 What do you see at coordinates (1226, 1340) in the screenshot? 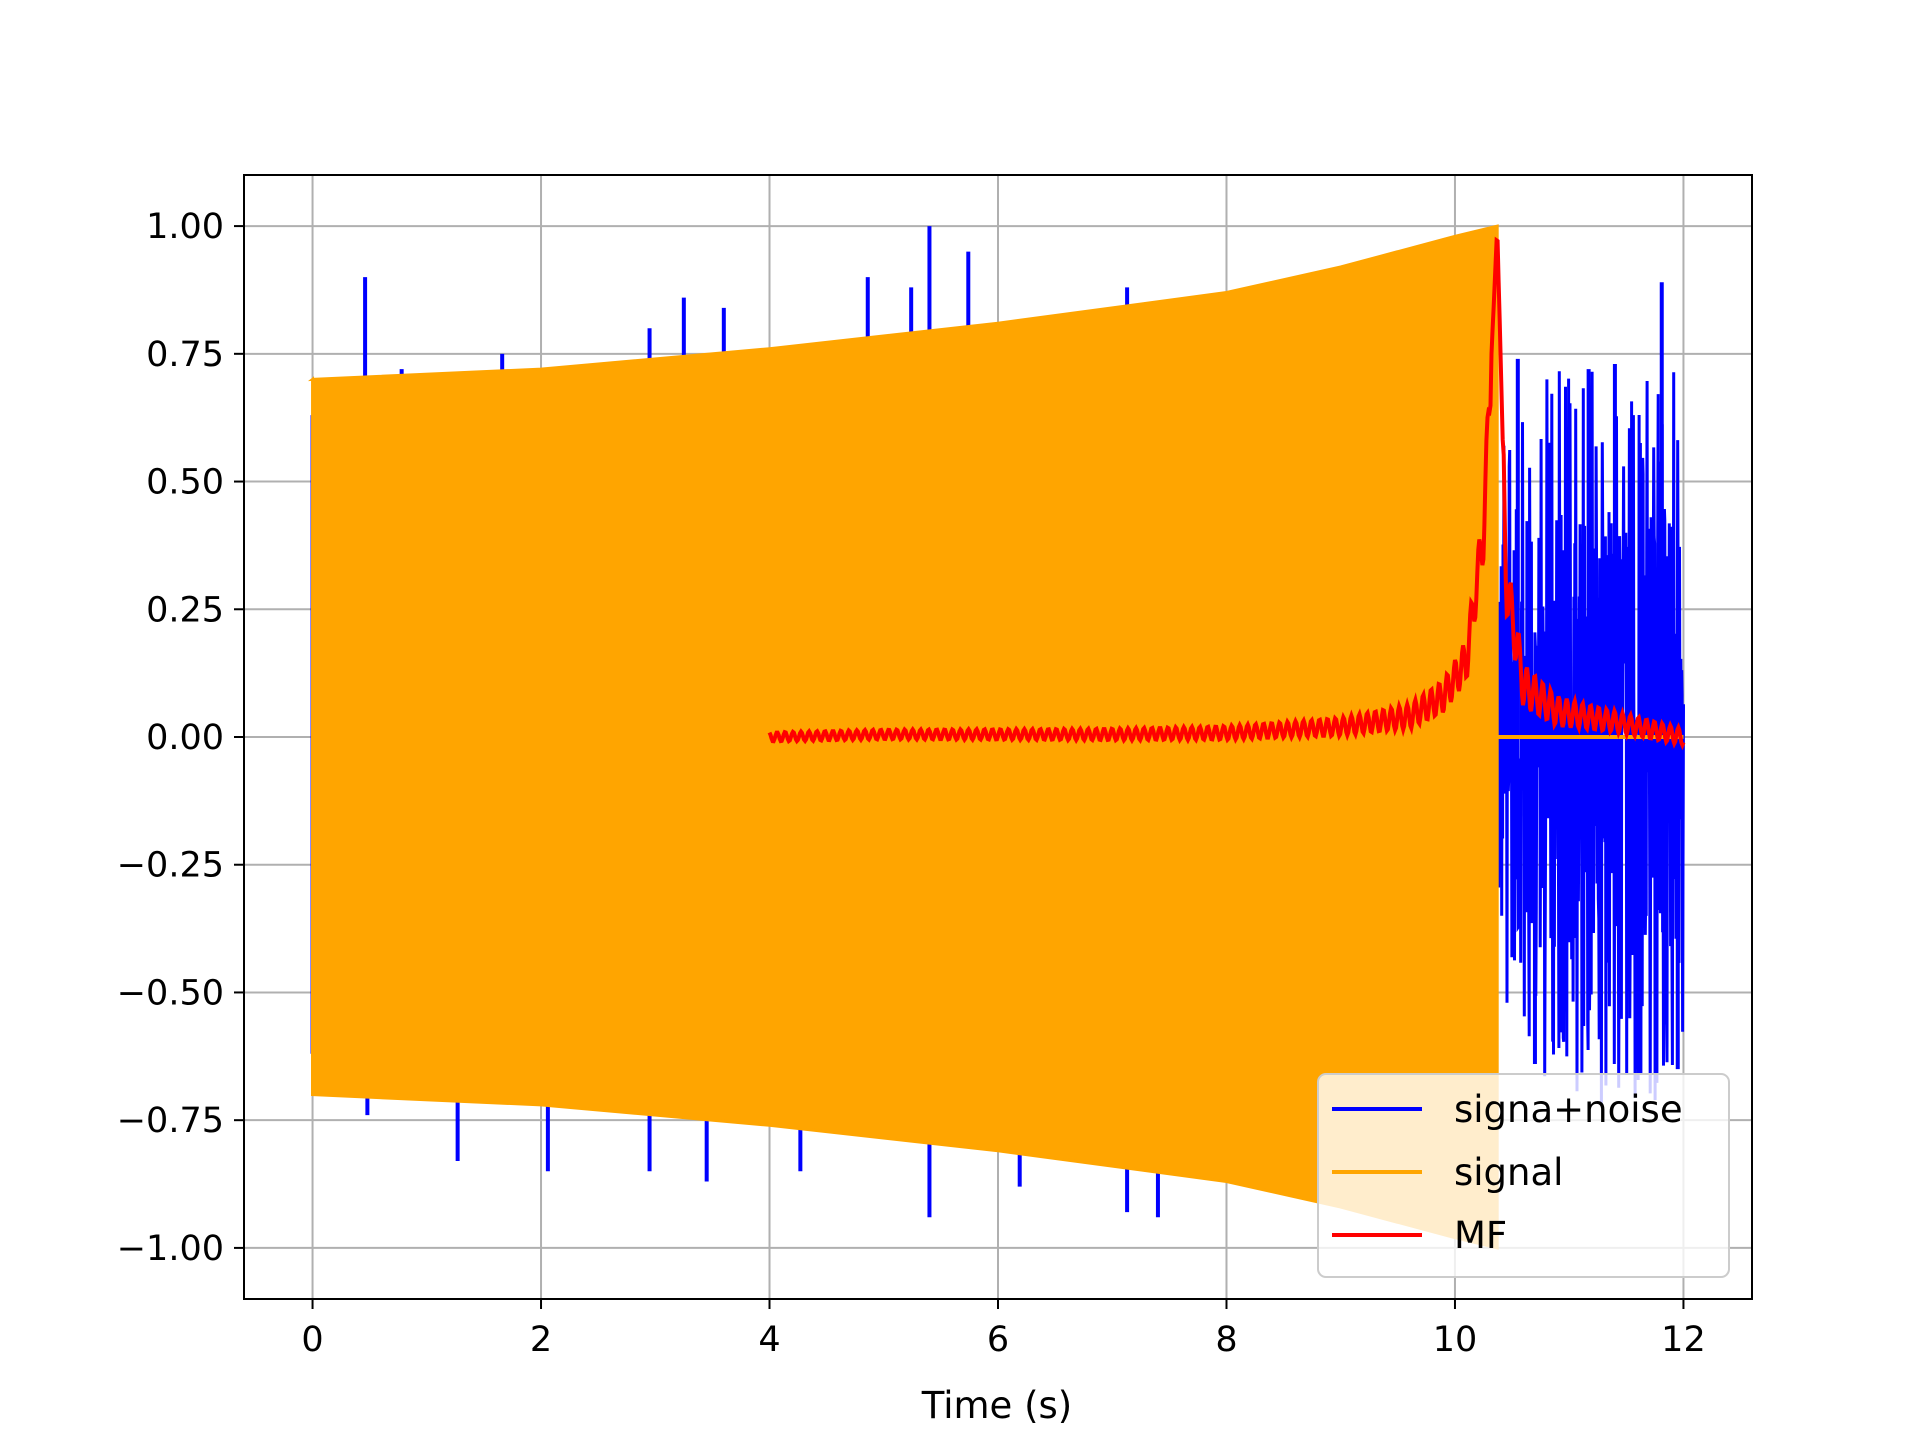
I see `x-tick-label: 8` at bounding box center [1226, 1340].